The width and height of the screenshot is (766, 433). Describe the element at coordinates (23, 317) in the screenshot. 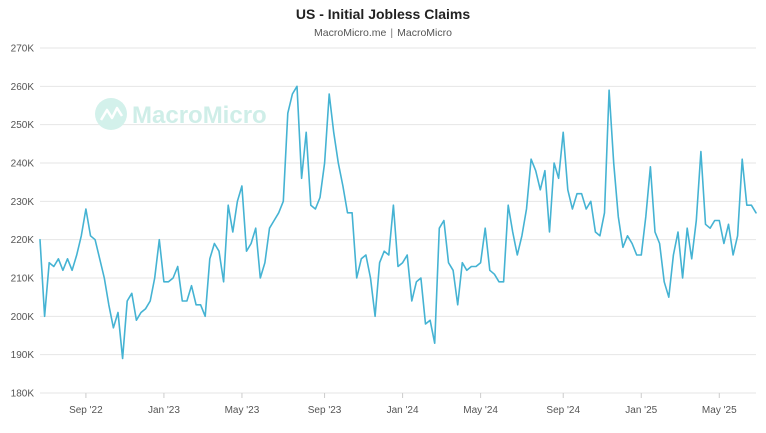

I see `y-tick-label: 200K` at that location.